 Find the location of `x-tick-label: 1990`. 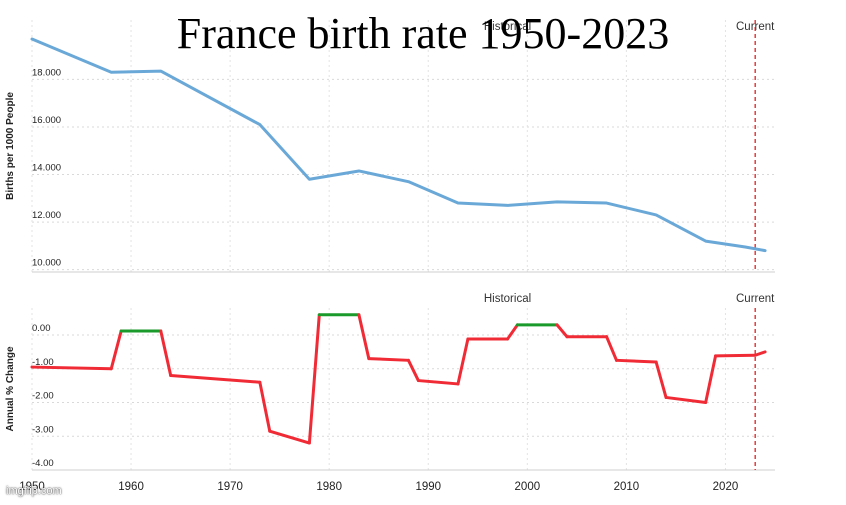

x-tick-label: 1990 is located at coordinates (428, 487).